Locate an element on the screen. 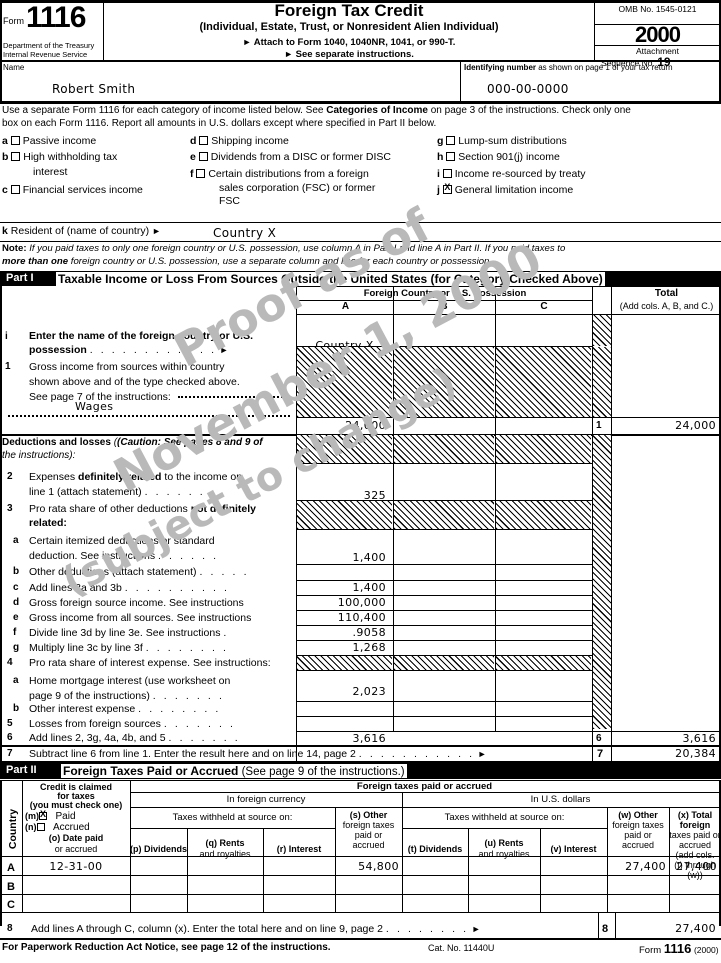  category-i: i Income re-sourced by treaty is located at coordinates (511, 174).